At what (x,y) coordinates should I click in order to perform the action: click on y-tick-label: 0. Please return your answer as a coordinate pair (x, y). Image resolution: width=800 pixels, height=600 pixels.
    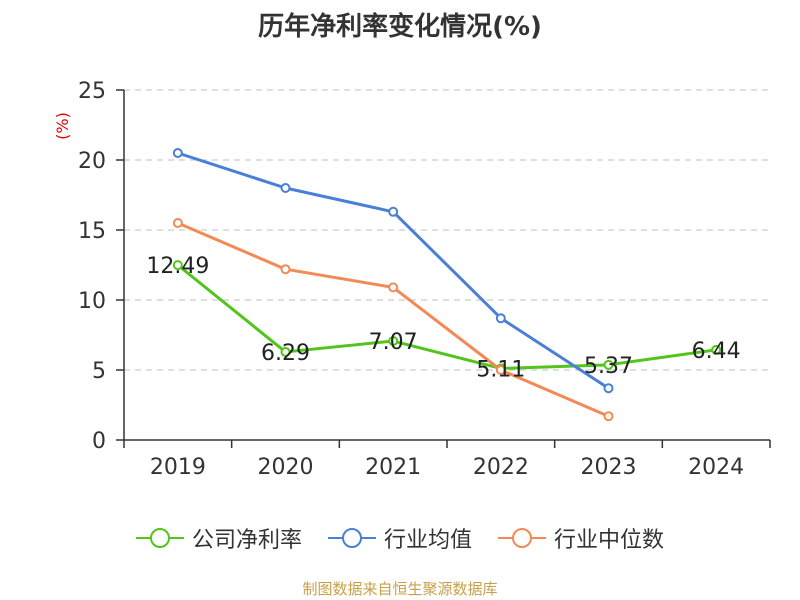
    Looking at the image, I should click on (99, 441).